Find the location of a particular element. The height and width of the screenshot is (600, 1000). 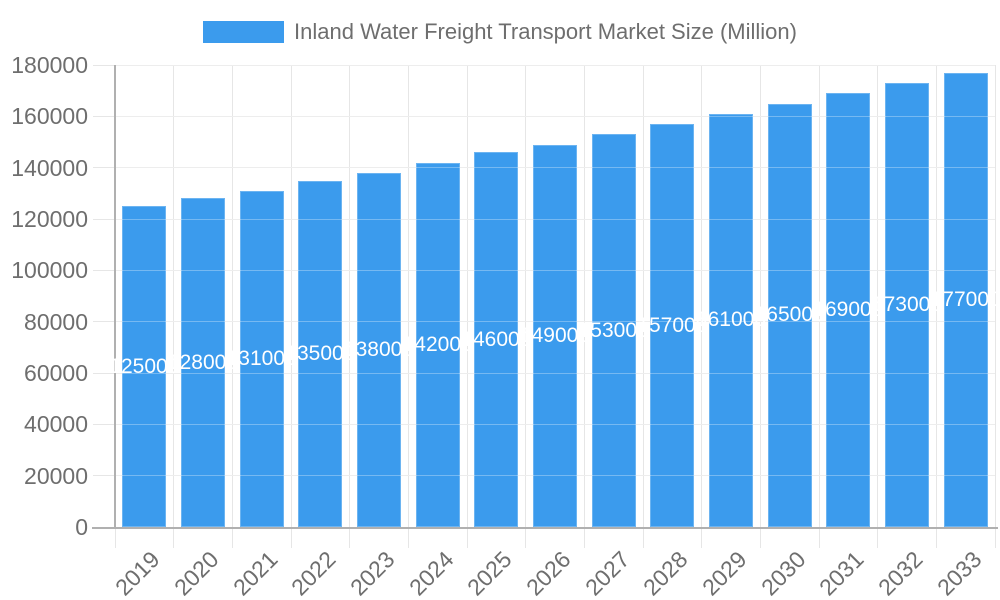

y-tick-label: 160000 is located at coordinates (49, 116).